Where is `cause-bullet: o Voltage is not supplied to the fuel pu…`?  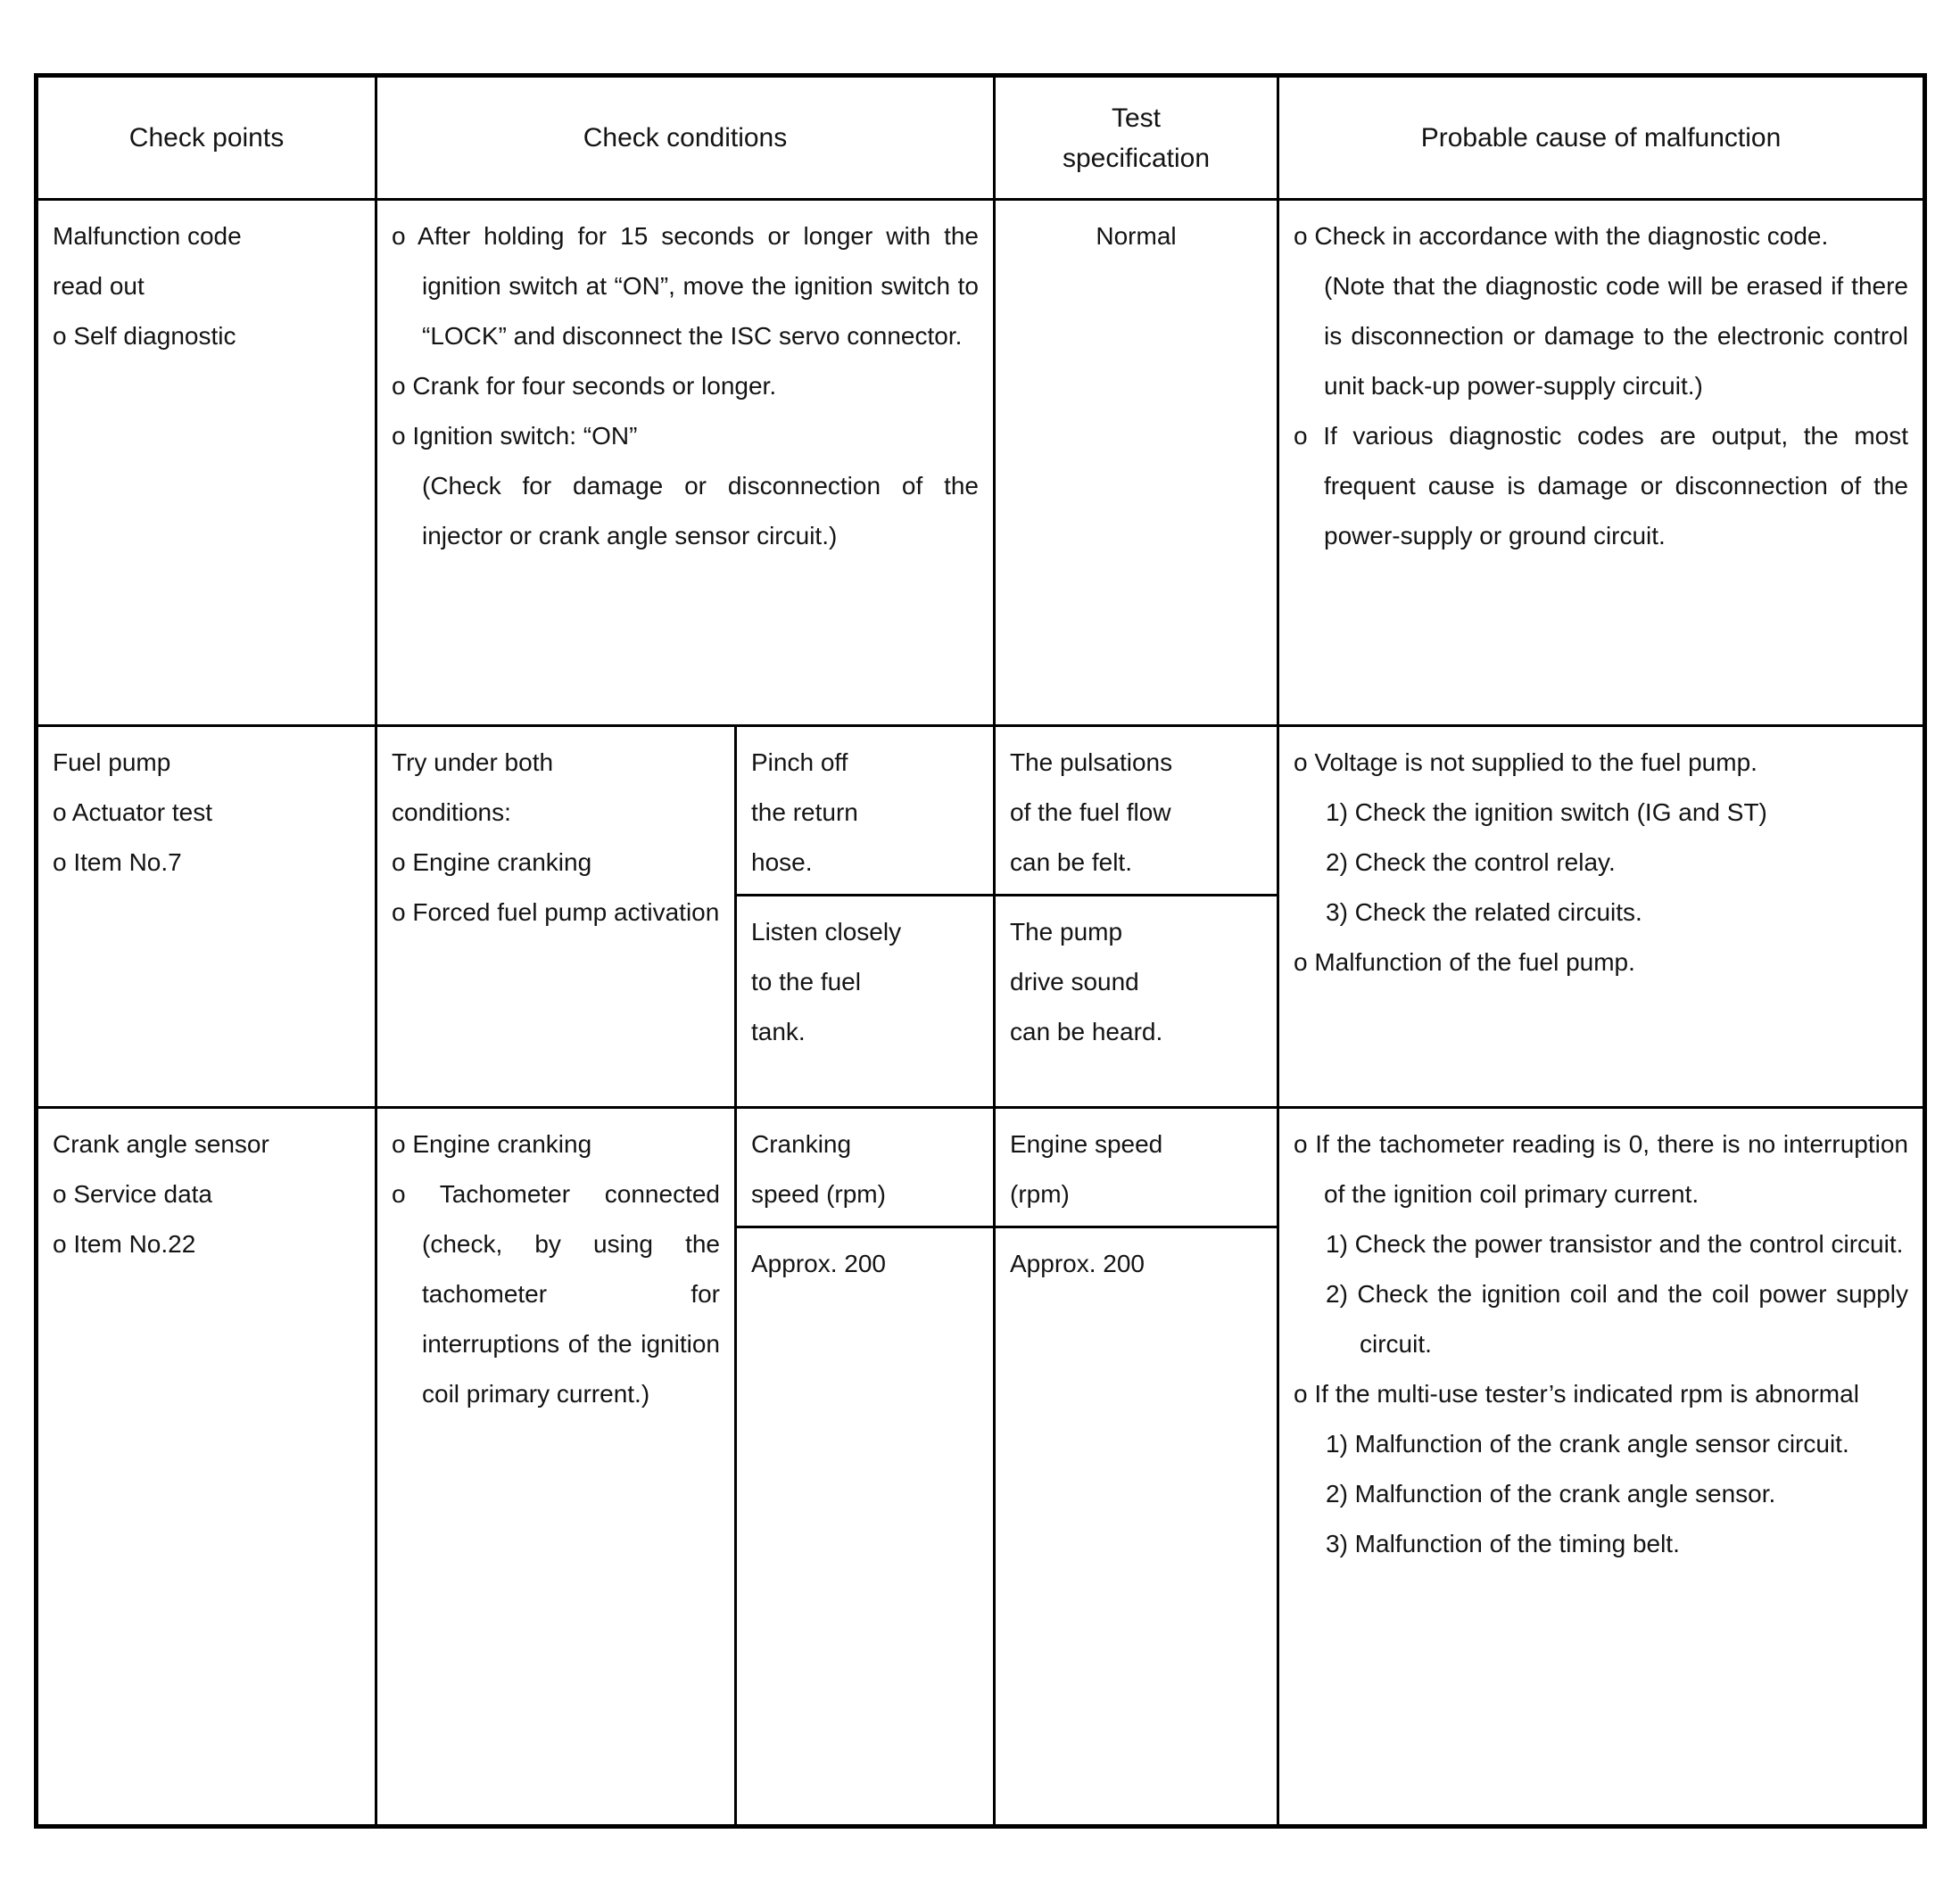 cause-bullet: o Voltage is not supplied to the fuel pu… is located at coordinates (1525, 762).